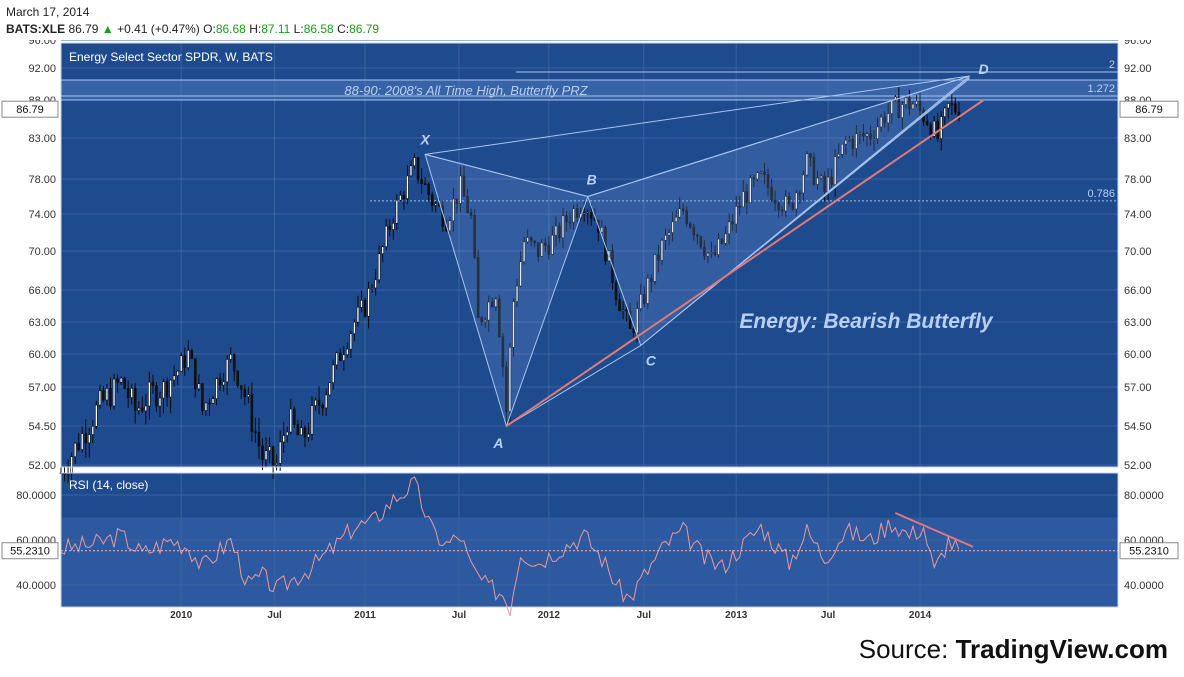 The height and width of the screenshot is (677, 1184). What do you see at coordinates (983, 69) in the screenshot?
I see `pattern-point-label: D` at bounding box center [983, 69].